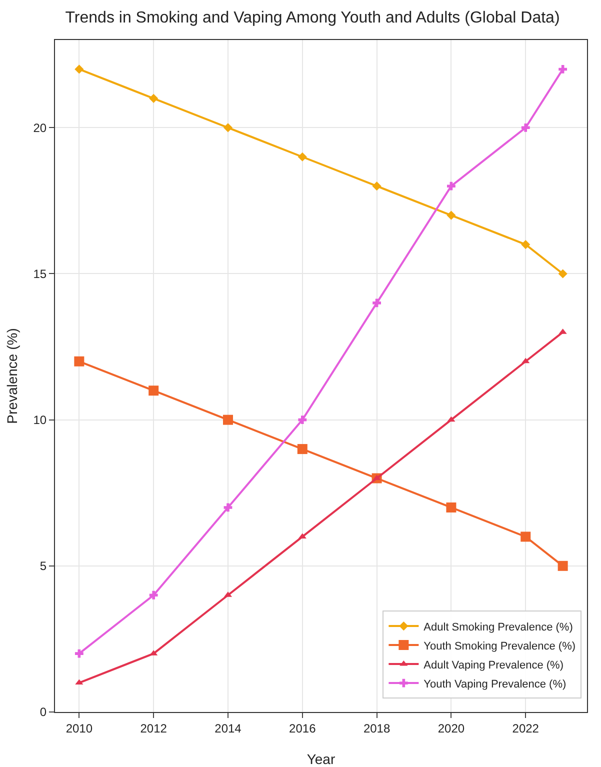 Image resolution: width=601 pixels, height=767 pixels. Describe the element at coordinates (494, 665) in the screenshot. I see `legend-label: Adult Vaping Prevalence (%)` at that location.